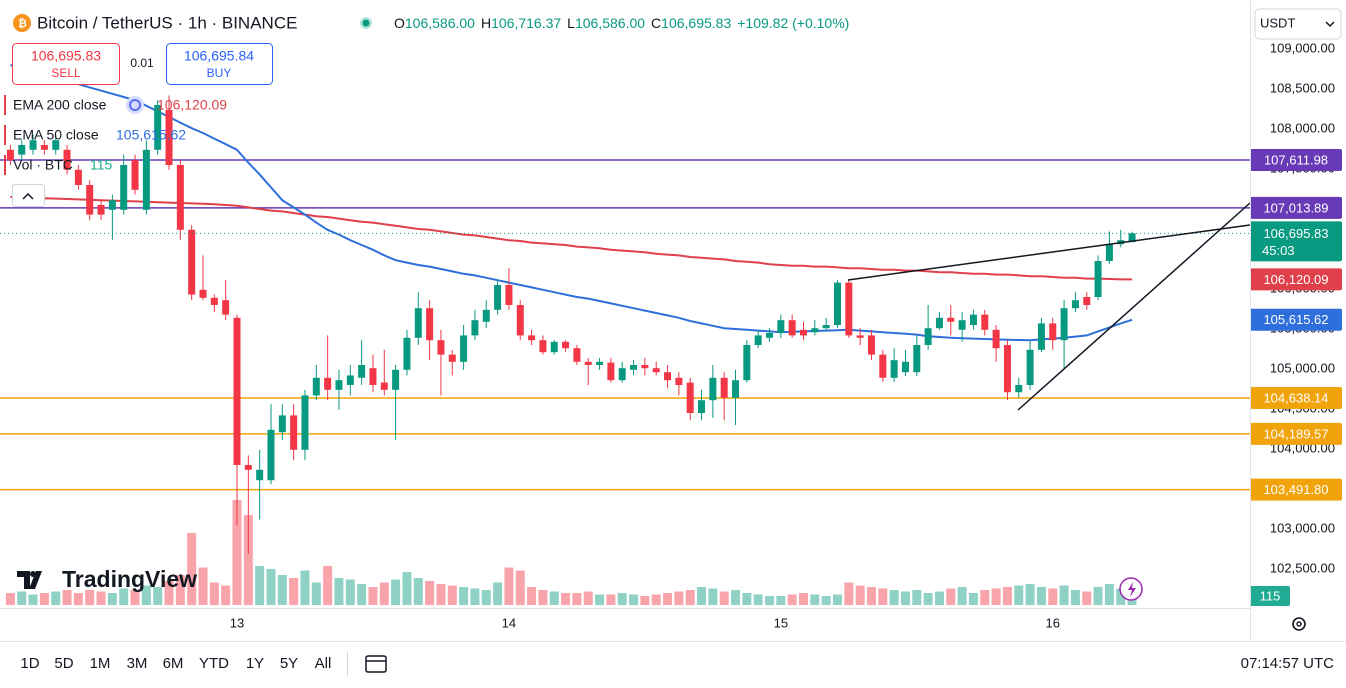 The height and width of the screenshot is (688, 1346). I want to click on legend-value: 115, so click(101, 165).